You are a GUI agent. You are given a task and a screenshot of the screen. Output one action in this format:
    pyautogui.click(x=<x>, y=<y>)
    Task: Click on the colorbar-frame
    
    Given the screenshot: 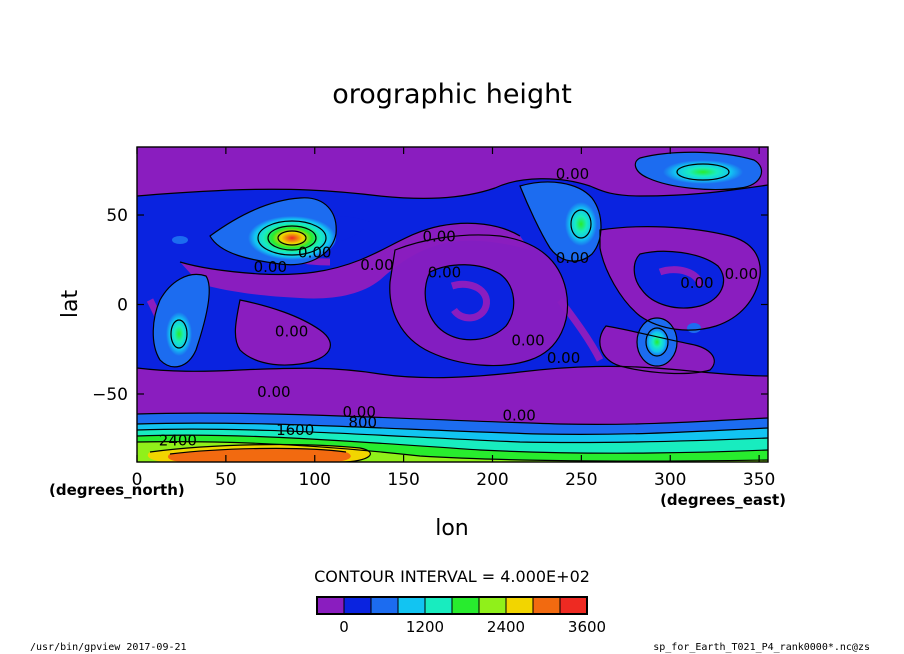 What is the action you would take?
    pyautogui.click(x=452, y=605)
    